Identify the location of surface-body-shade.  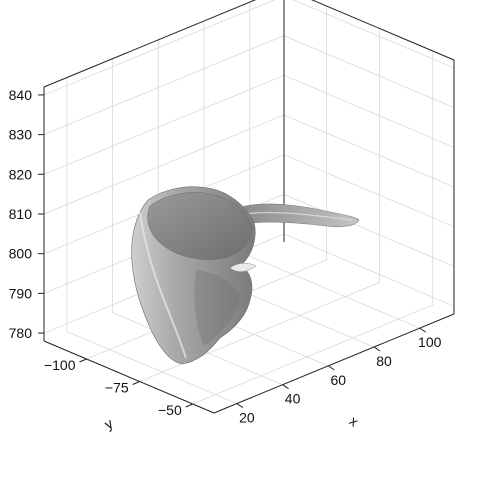
(217, 308).